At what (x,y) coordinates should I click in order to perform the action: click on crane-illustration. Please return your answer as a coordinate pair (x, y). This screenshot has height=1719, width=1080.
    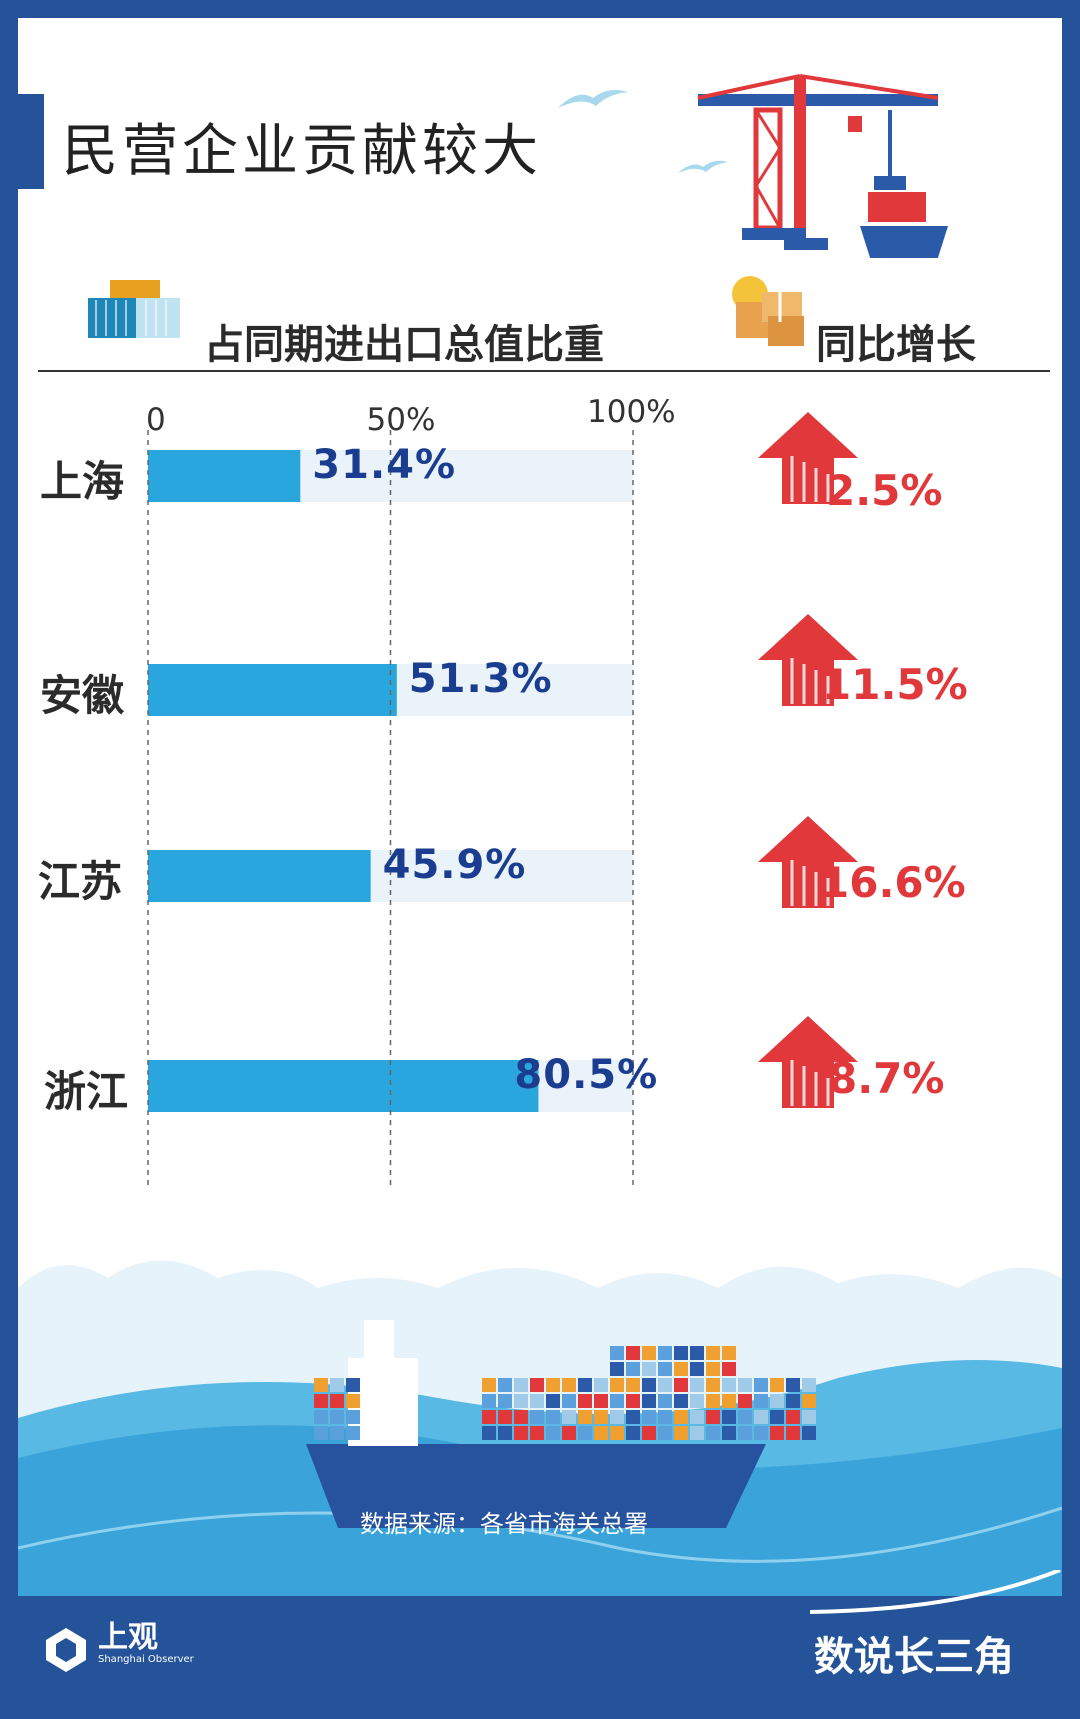
    Looking at the image, I should click on (753, 166).